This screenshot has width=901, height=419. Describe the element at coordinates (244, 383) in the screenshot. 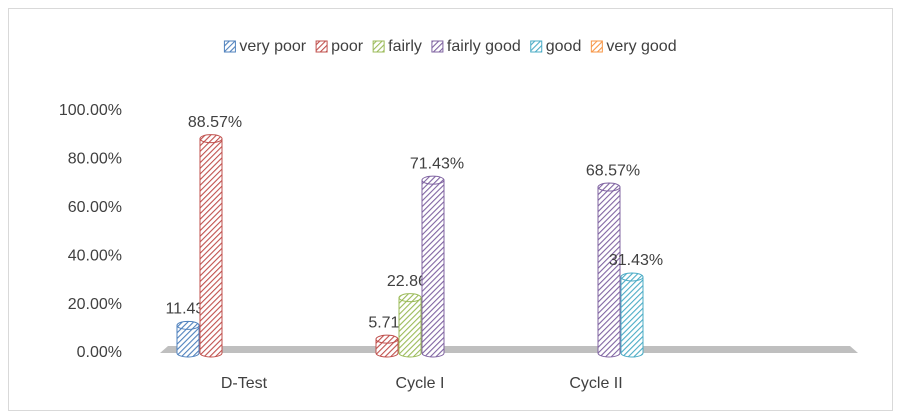

I see `x-tick-label: D-Test` at that location.